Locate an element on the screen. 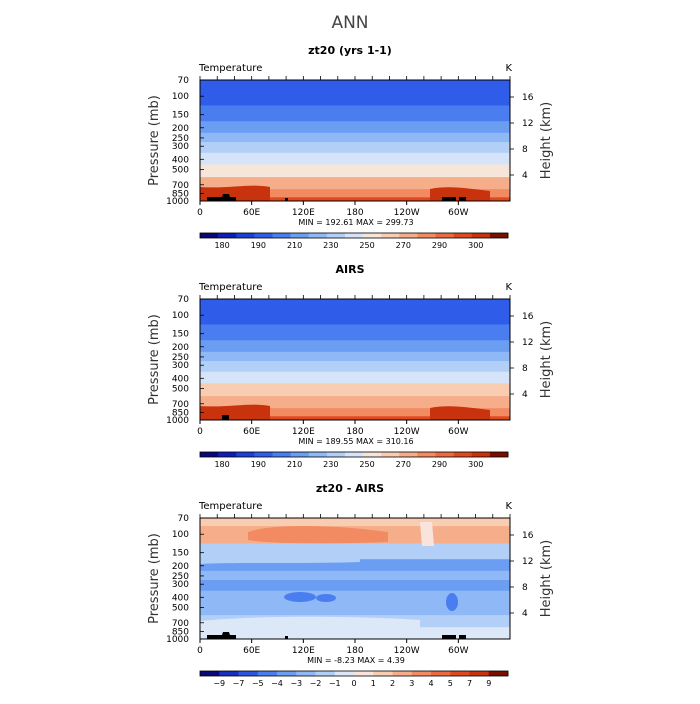  min-max-stats: MIN = -8.23 MAX = 4.39 is located at coordinates (356, 660).